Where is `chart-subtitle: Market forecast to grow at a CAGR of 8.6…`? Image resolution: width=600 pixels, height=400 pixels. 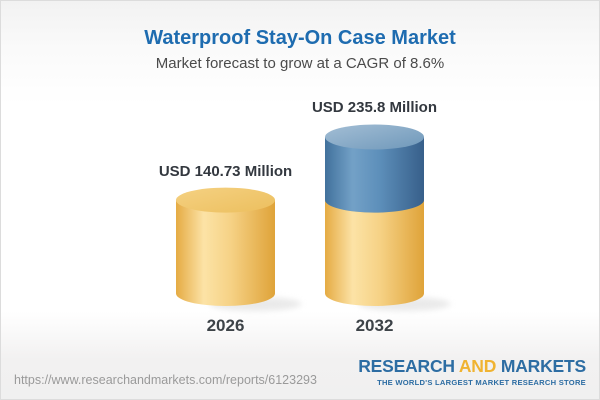 chart-subtitle: Market forecast to grow at a CAGR of 8.6… is located at coordinates (300, 63).